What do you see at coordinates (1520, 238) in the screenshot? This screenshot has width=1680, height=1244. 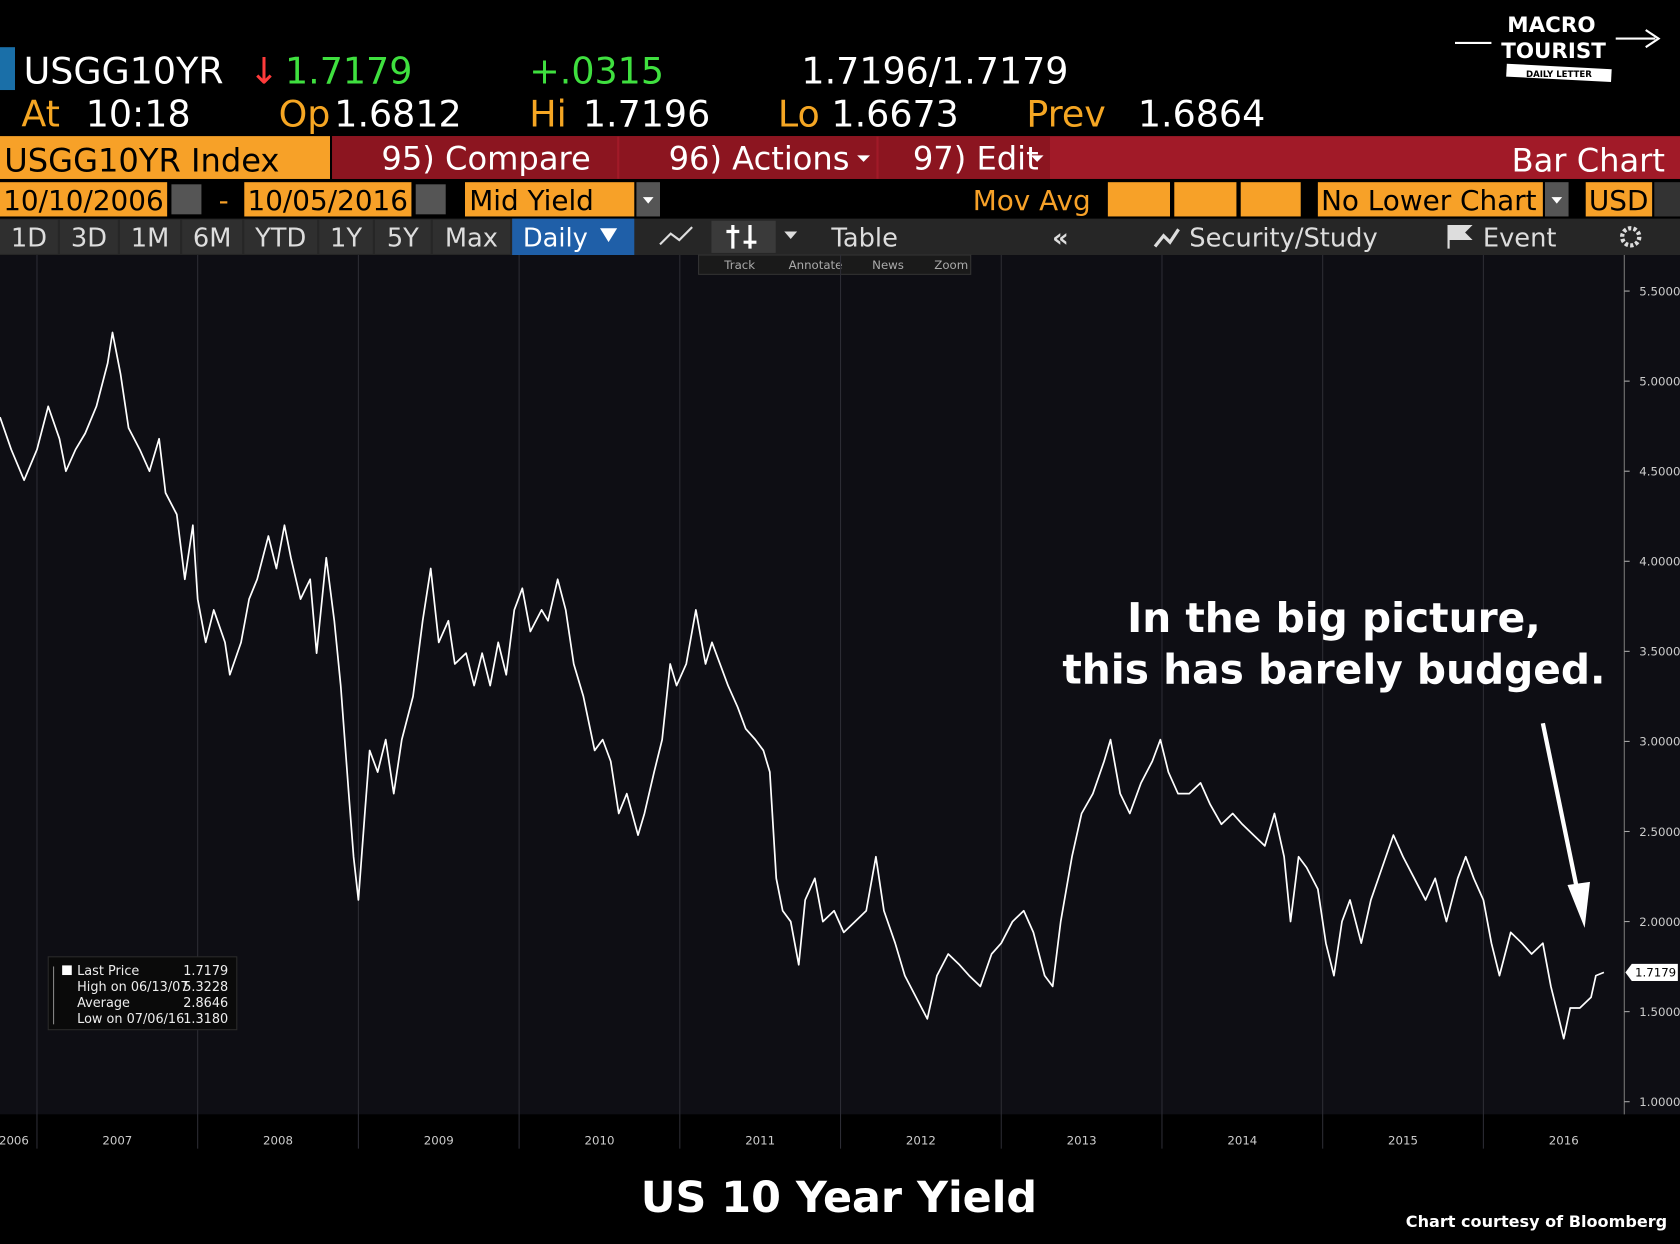 I see `event: Event` at bounding box center [1520, 238].